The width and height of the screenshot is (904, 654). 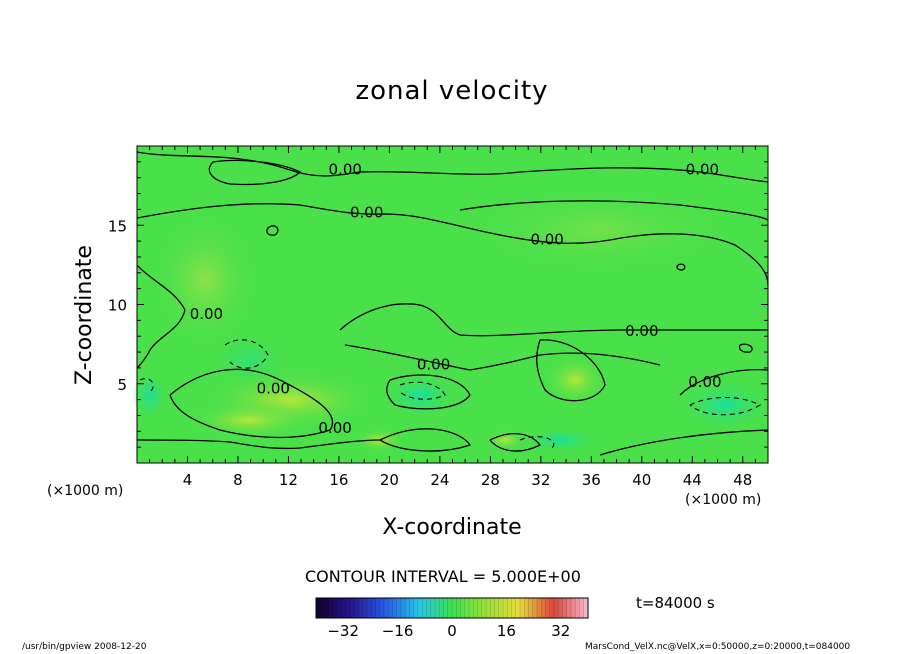 I want to click on x-tick-label: 4, so click(x=188, y=480).